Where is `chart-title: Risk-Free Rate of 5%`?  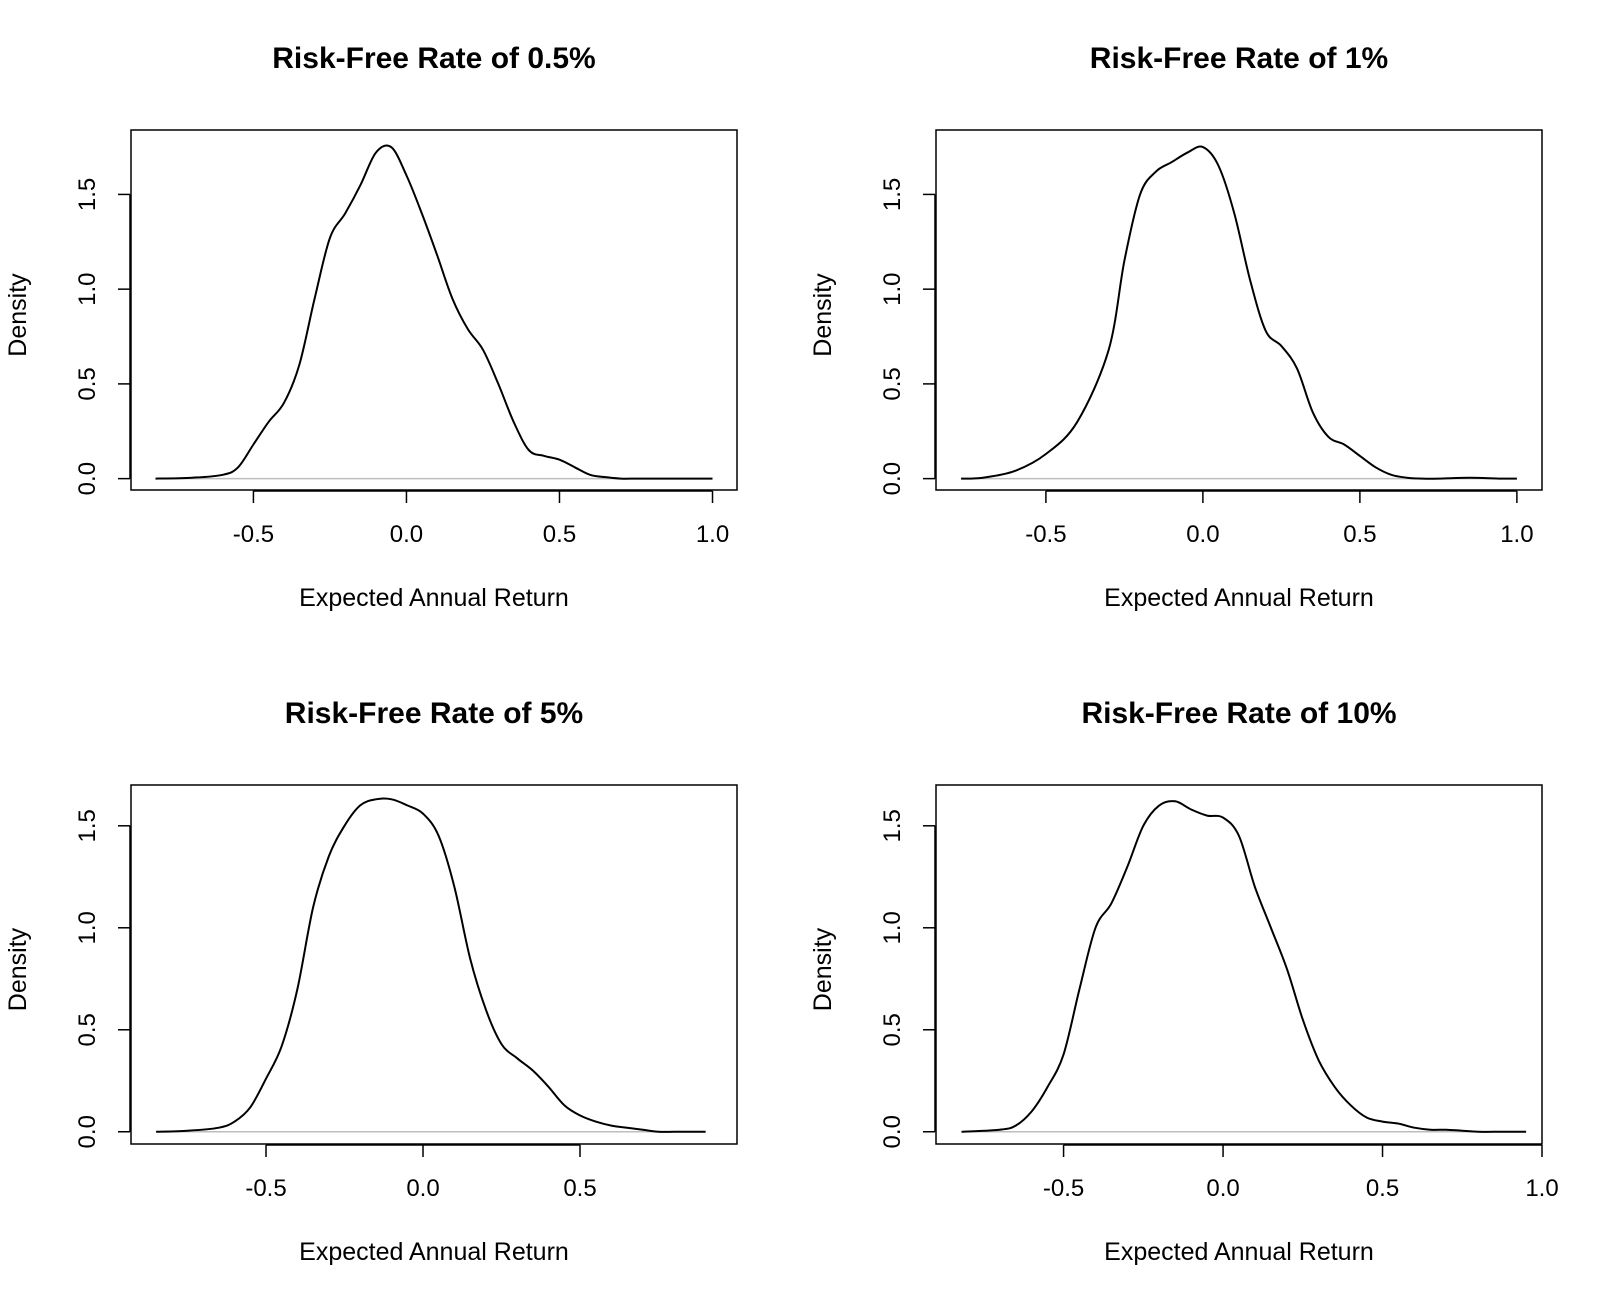 chart-title: Risk-Free Rate of 5% is located at coordinates (434, 713).